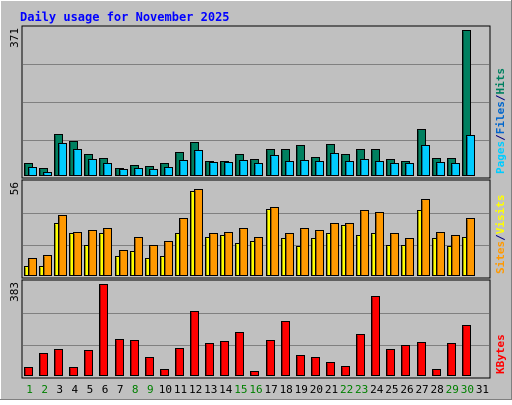 The image size is (512, 405). What do you see at coordinates (301, 389) in the screenshot?
I see `x-tick-label-19: 19` at bounding box center [301, 389].